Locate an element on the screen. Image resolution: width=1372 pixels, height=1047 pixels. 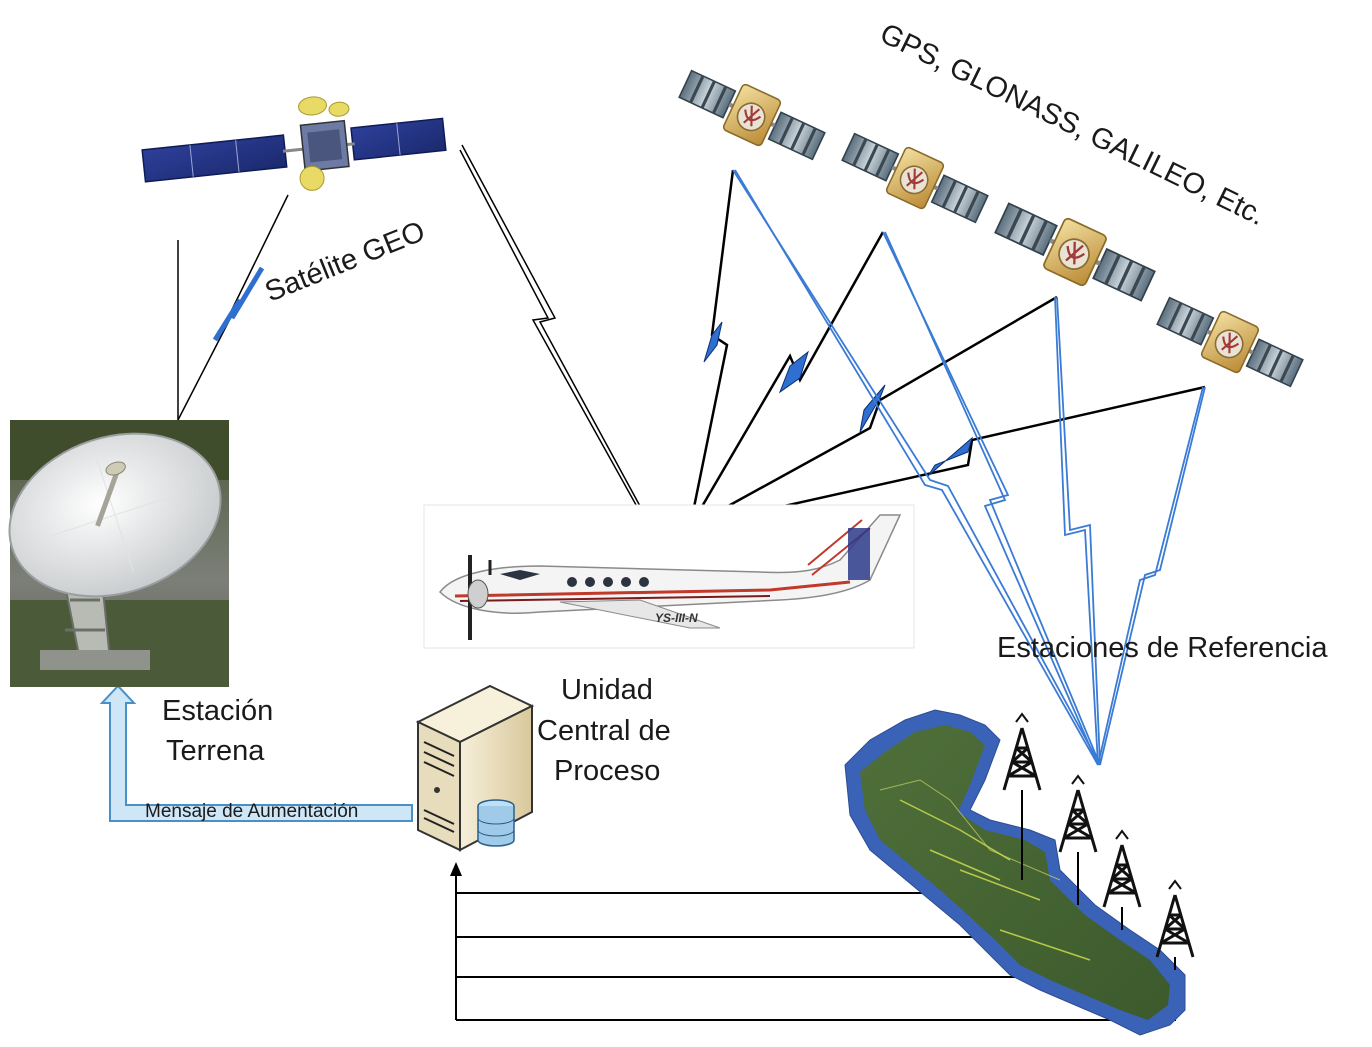
central-unit-label-line2: Central de is located at coordinates (604, 731).